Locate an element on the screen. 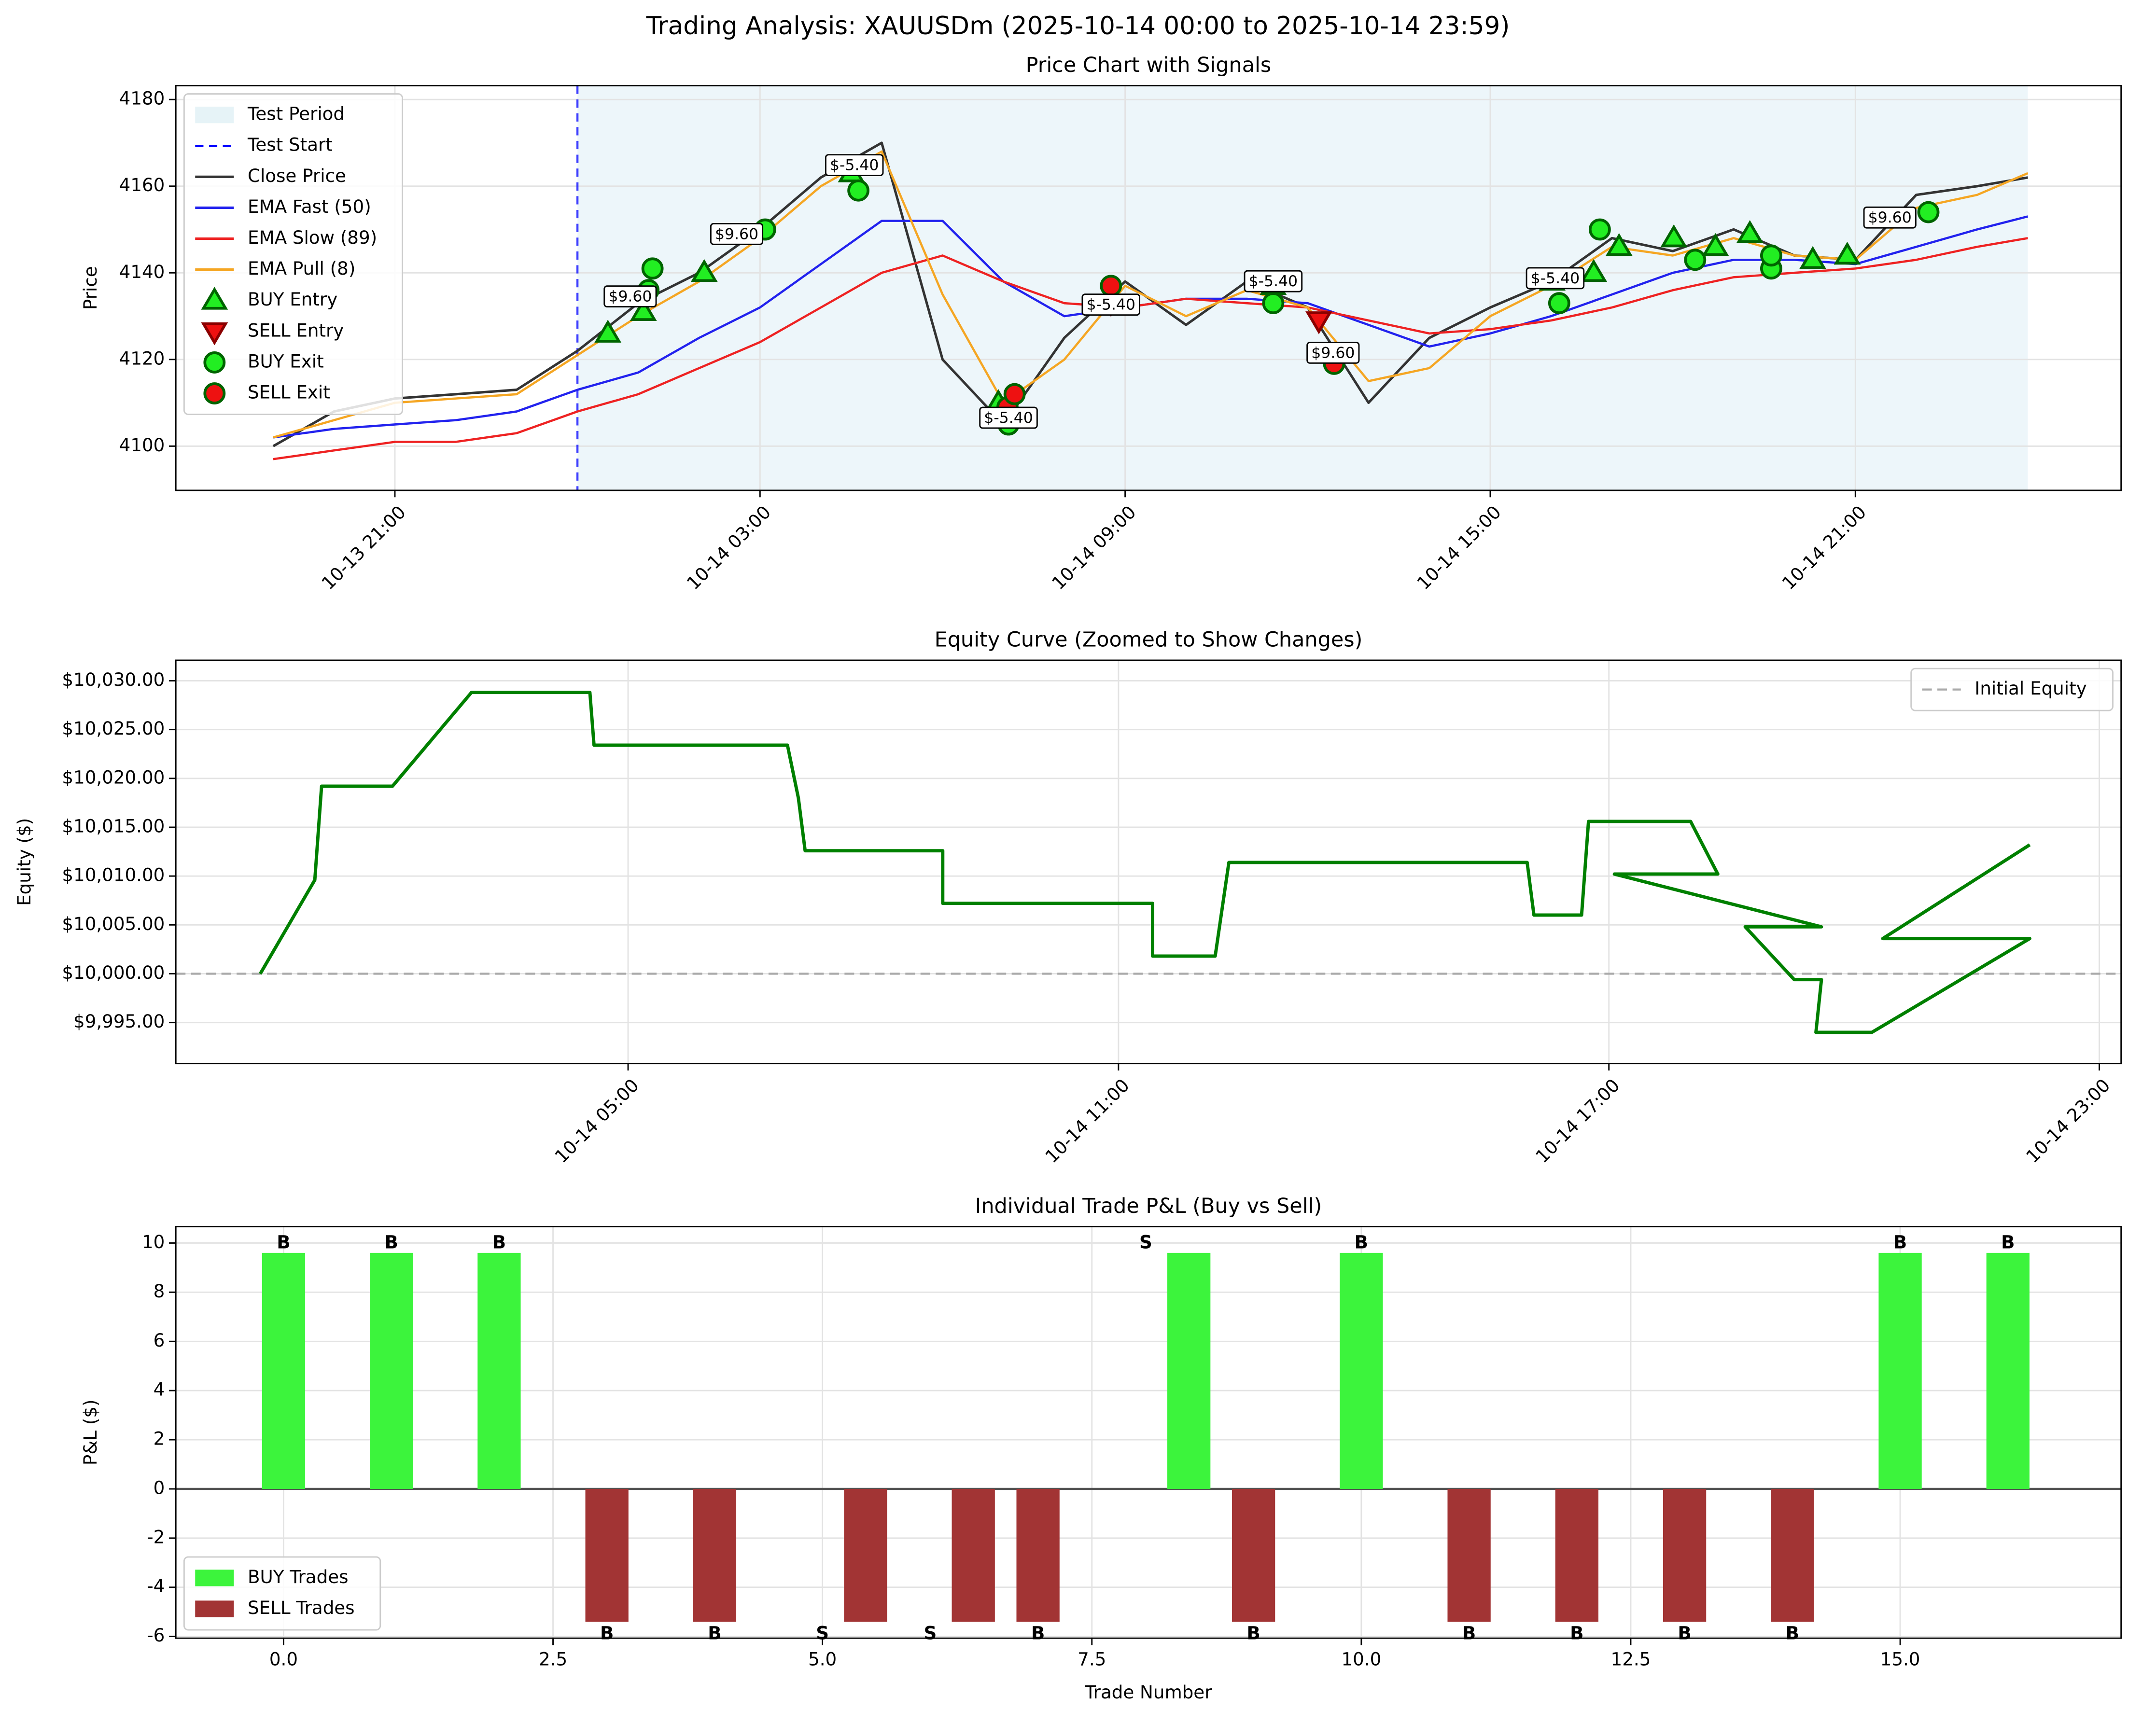 Image resolution: width=2156 pixels, height=1710 pixels. y-tick-label: 4160 is located at coordinates (142, 184).